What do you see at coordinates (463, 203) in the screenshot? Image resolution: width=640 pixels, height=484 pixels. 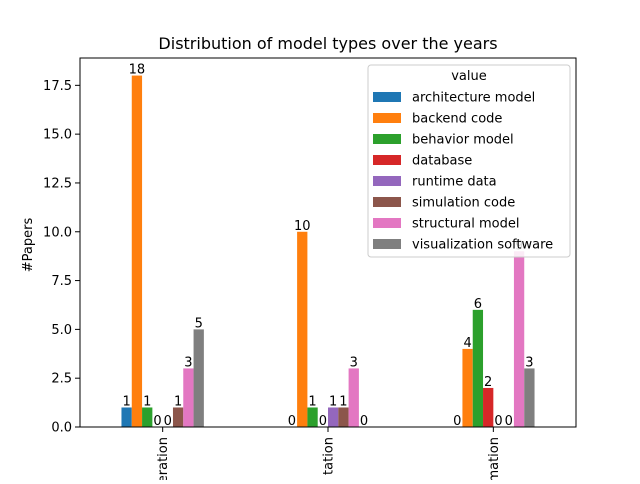 I see `legend-label: simulation code` at bounding box center [463, 203].